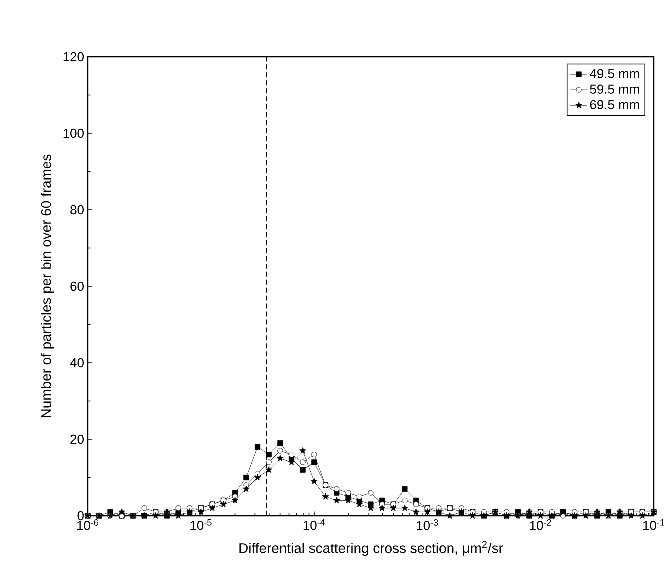 This screenshot has width=667, height=564. What do you see at coordinates (615, 89) in the screenshot?
I see `legend-label: 59.5 mm` at bounding box center [615, 89].